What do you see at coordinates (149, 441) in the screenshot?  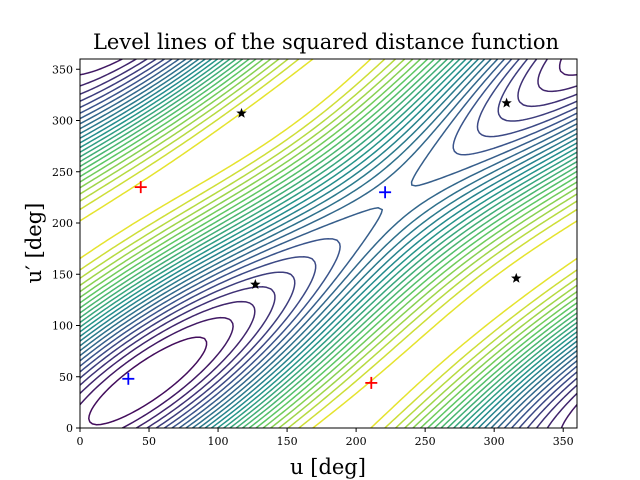 I see `x-tick-label: 50` at bounding box center [149, 441].